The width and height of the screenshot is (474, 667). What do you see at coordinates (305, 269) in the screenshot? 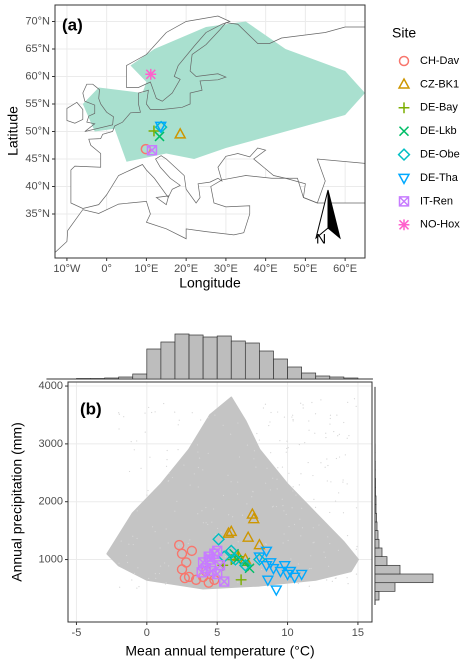
I see `x-tick-label: 50°E` at bounding box center [305, 269].